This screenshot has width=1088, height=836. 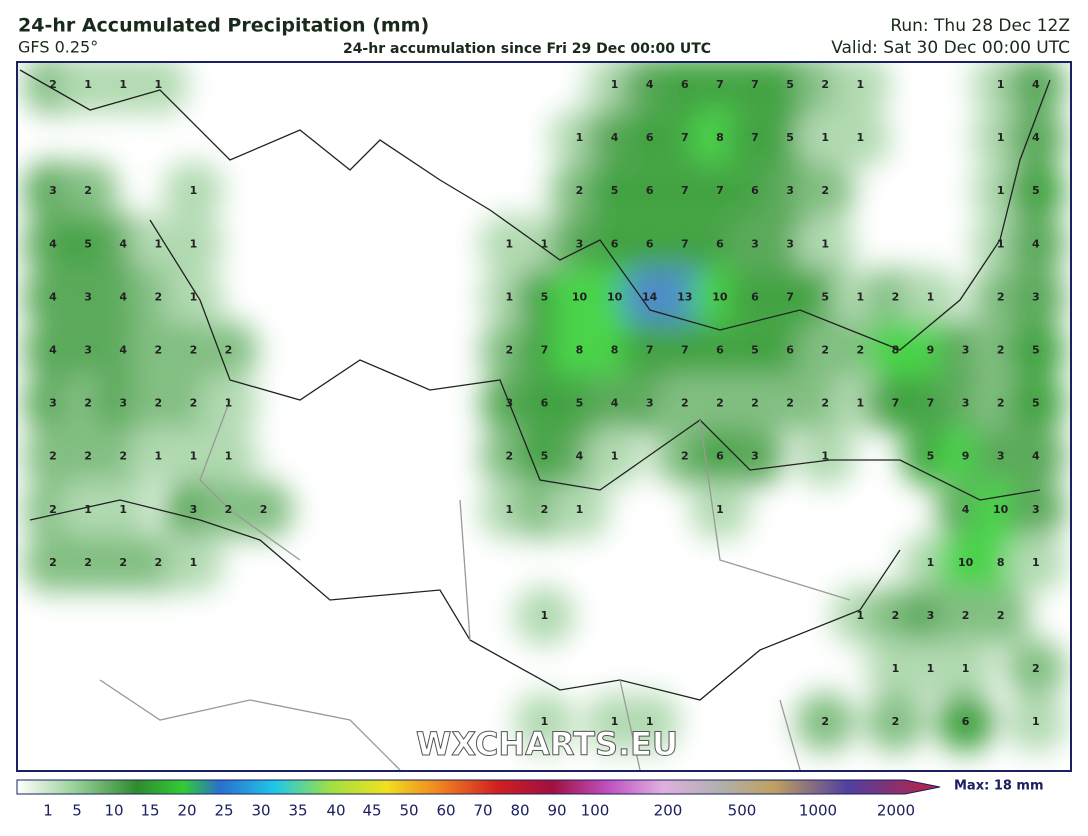 I want to click on colorbar-tick-label: 15, so click(x=149, y=811).